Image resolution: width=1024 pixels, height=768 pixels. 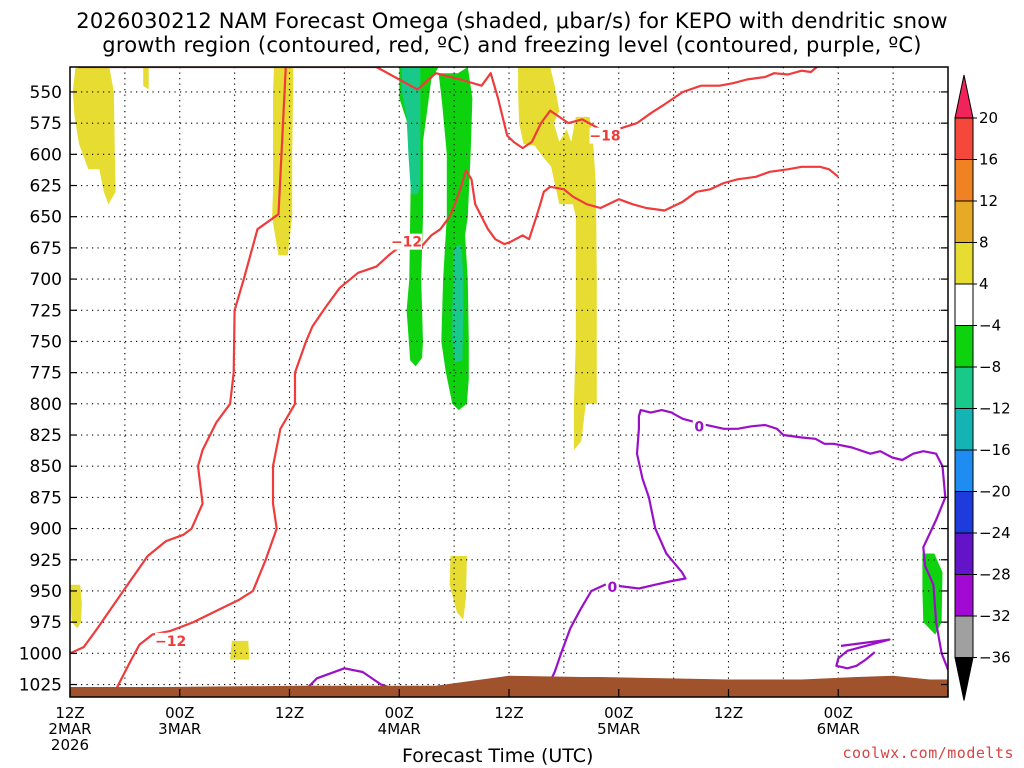 What do you see at coordinates (46, 623) in the screenshot?
I see `y-tick-label: 975` at bounding box center [46, 623].